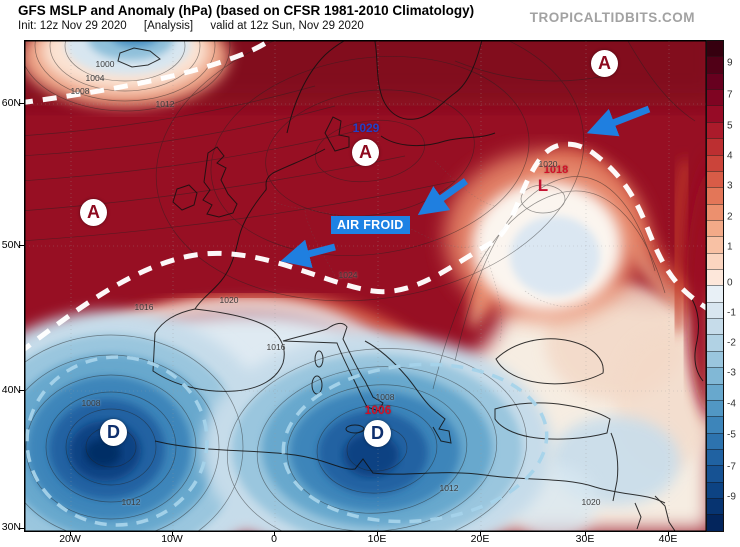  Describe the element at coordinates (370, 225) in the screenshot. I see `air-froid-annotation: AIR FROID` at that location.